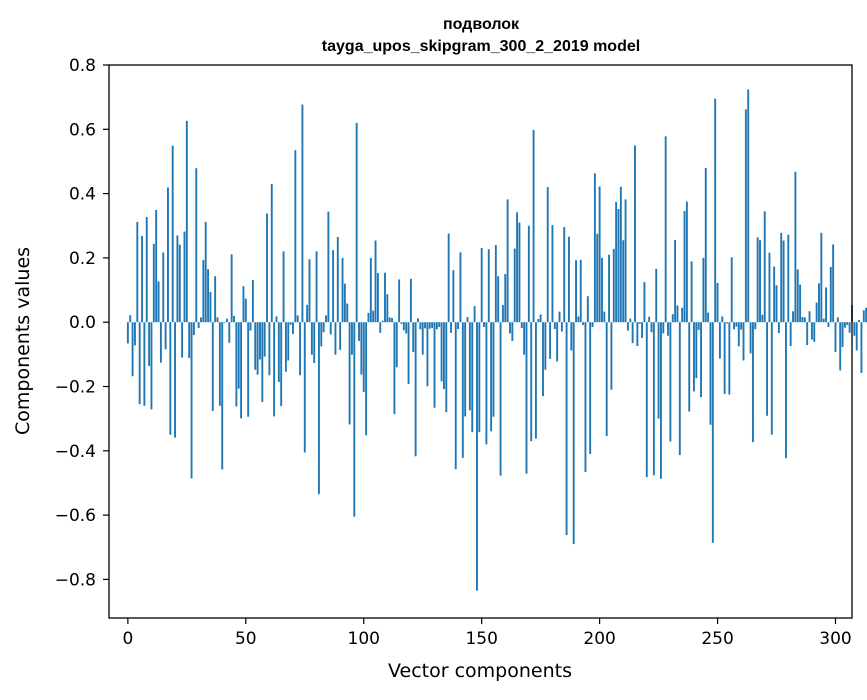 This screenshot has width=867, height=700. I want to click on x-tick-label: 250, so click(717, 639).